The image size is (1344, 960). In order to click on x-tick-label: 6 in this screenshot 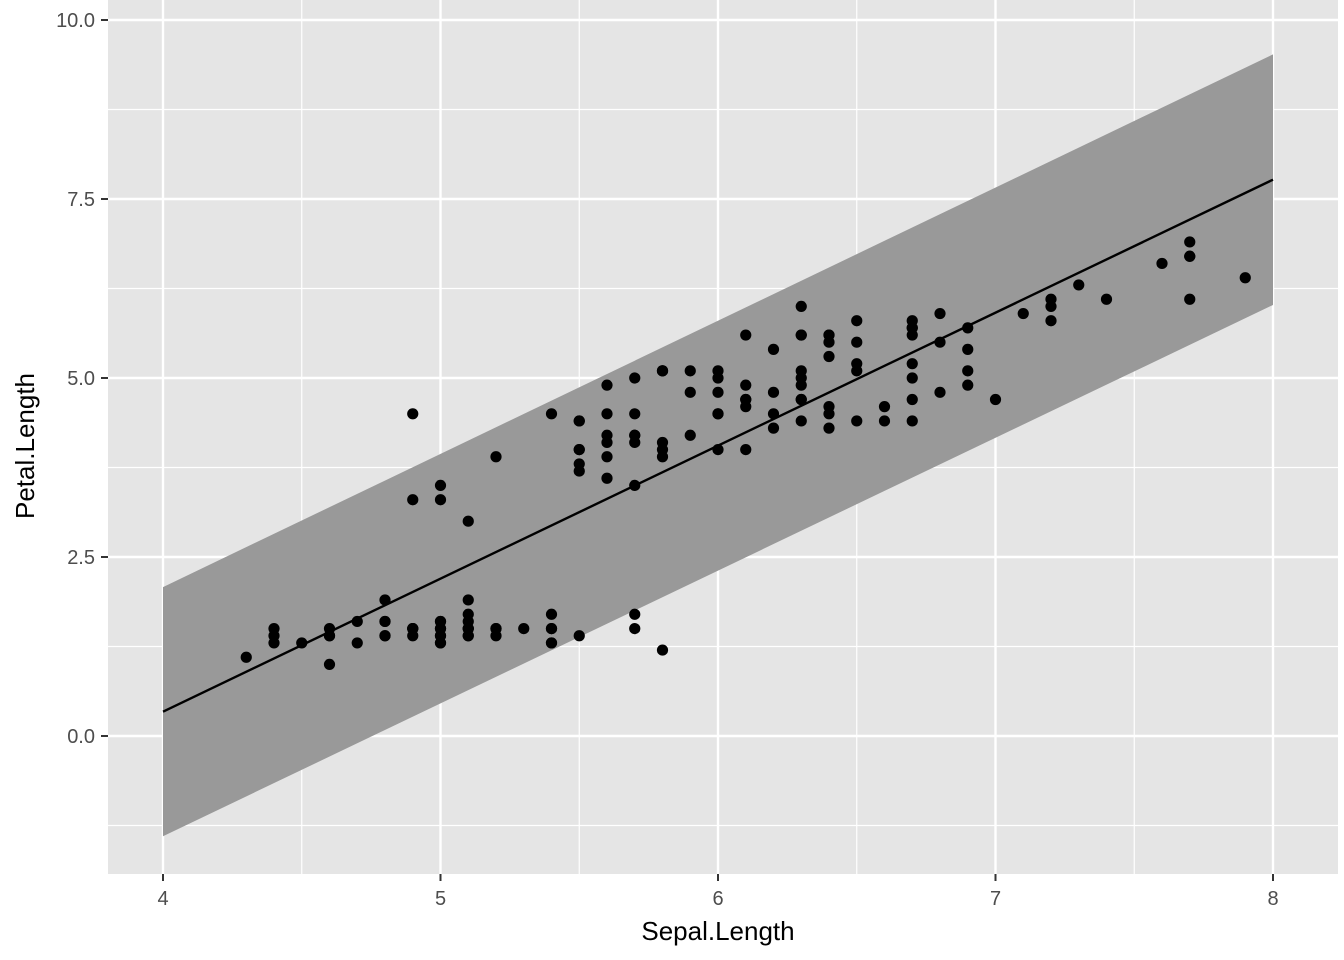, I will do `click(717, 899)`.